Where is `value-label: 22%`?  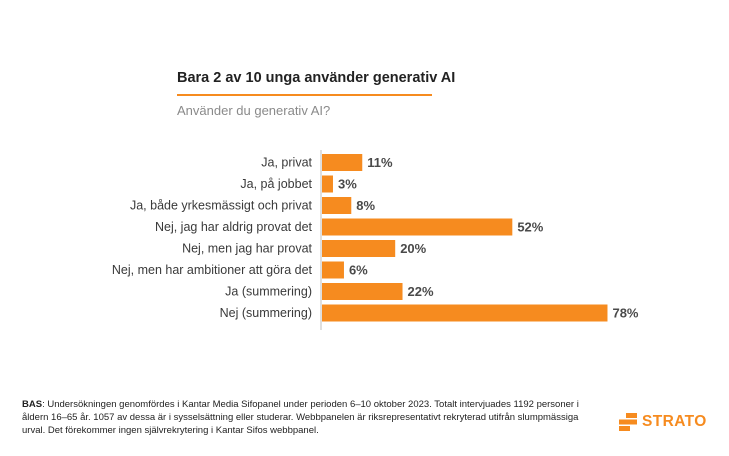
value-label: 22% is located at coordinates (421, 291).